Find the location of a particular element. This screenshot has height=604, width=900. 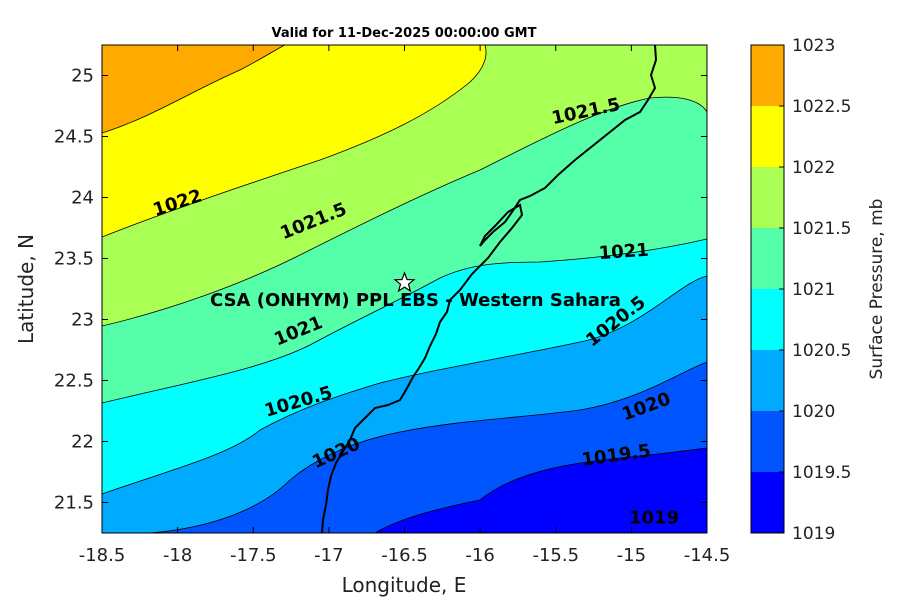

contour-label: 1021 is located at coordinates (623, 252).